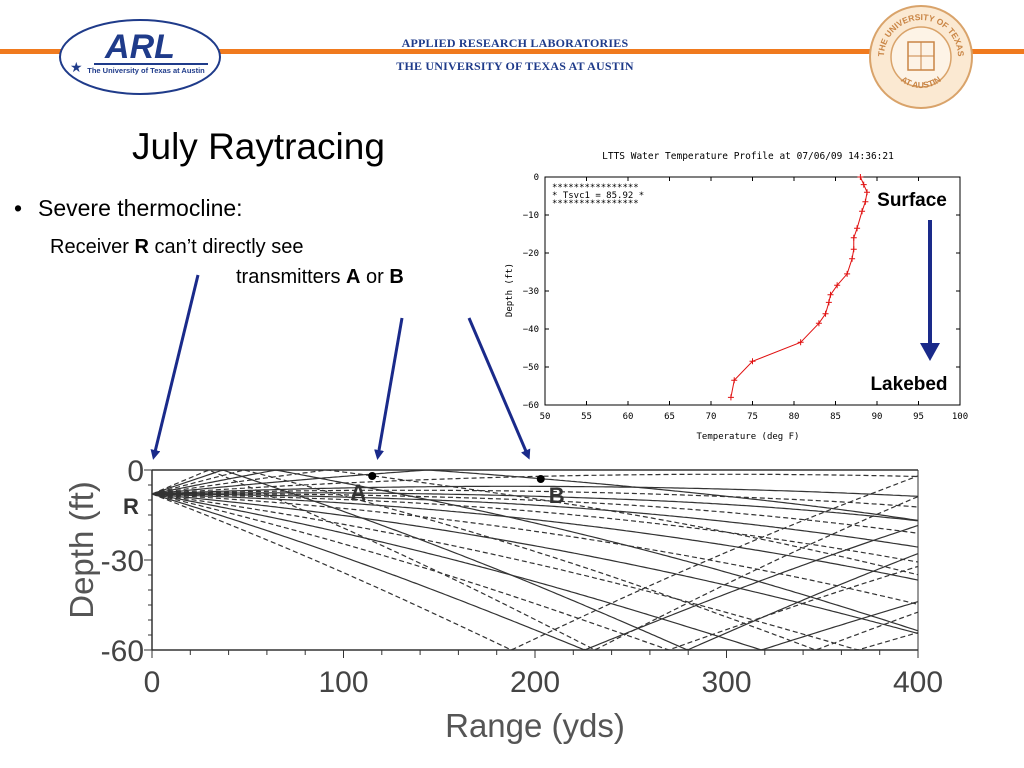 This screenshot has width=1024, height=768. What do you see at coordinates (669, 417) in the screenshot?
I see `profile-x-tick-label: 65` at bounding box center [669, 417].